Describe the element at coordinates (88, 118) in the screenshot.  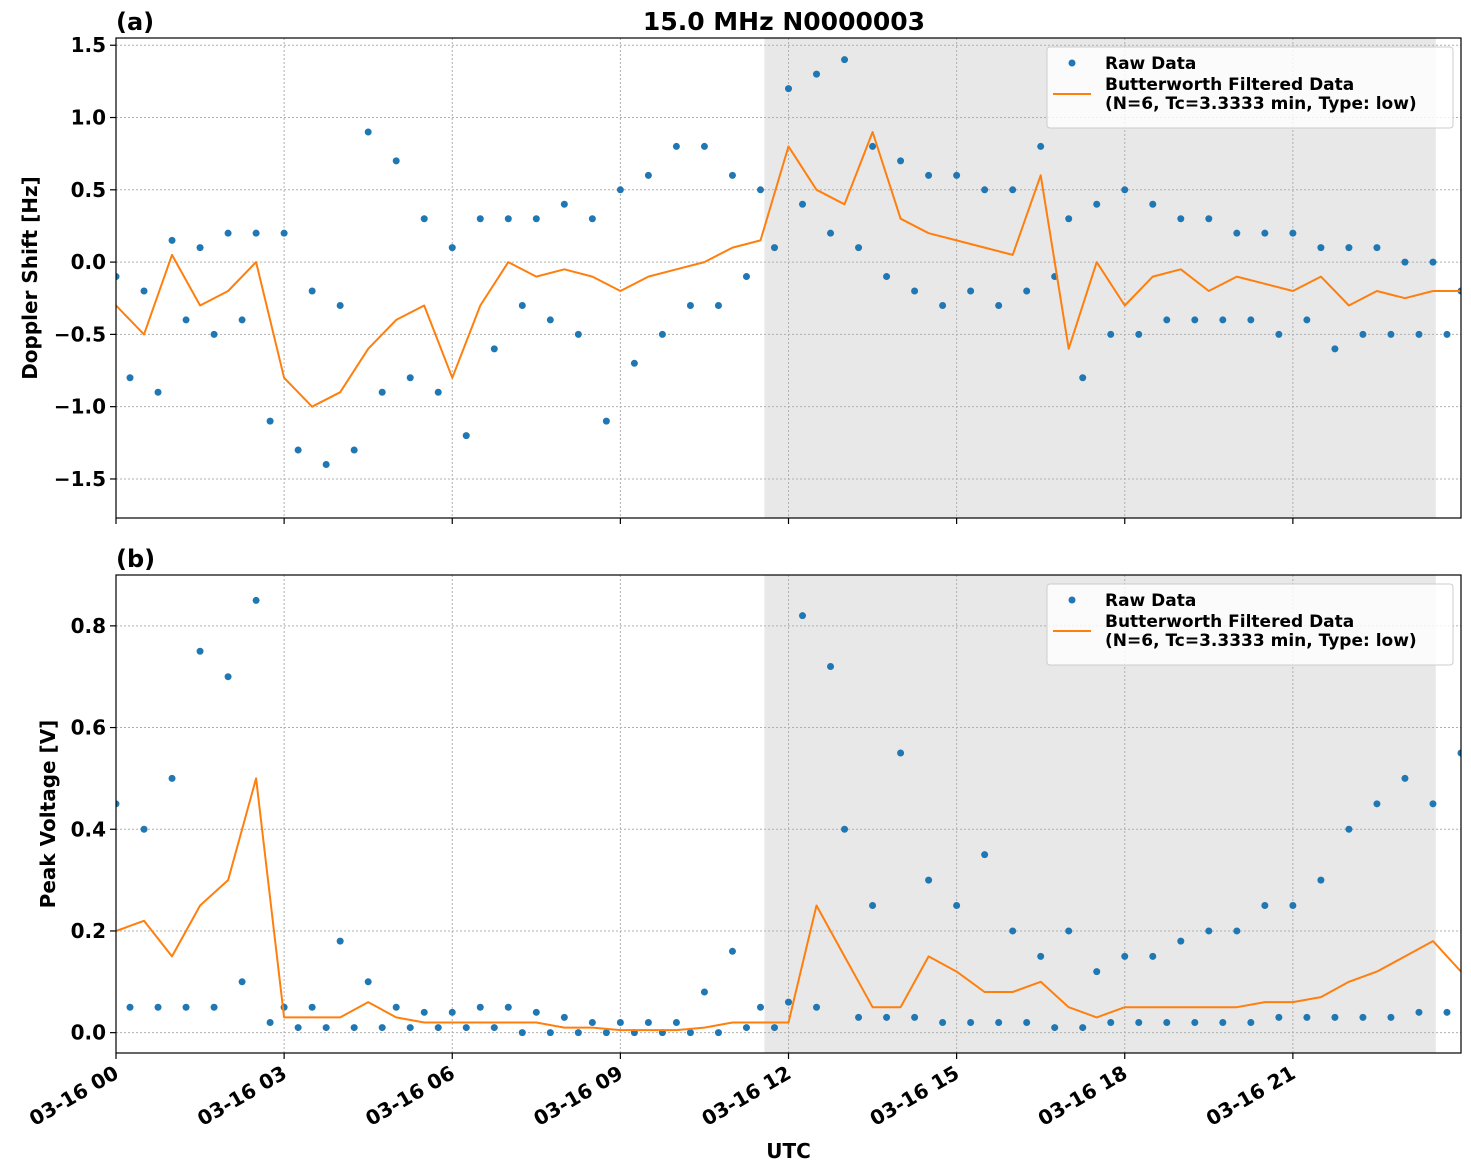
I see `y-tick-label: 1.0` at that location.